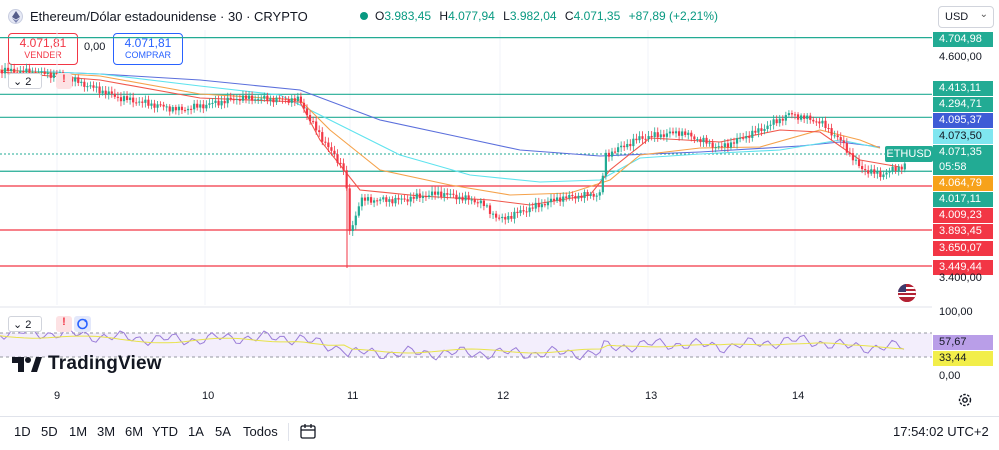 This screenshot has width=999, height=450. Describe the element at coordinates (95, 47) in the screenshot. I see `spread-value: 0,00` at that location.